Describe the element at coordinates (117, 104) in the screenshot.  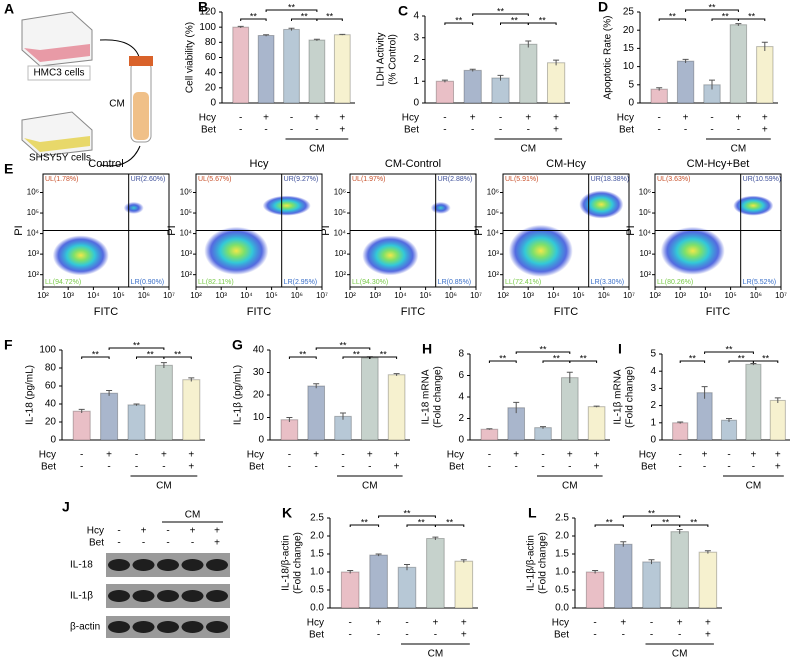
I see `cm-label: CM` at that location.